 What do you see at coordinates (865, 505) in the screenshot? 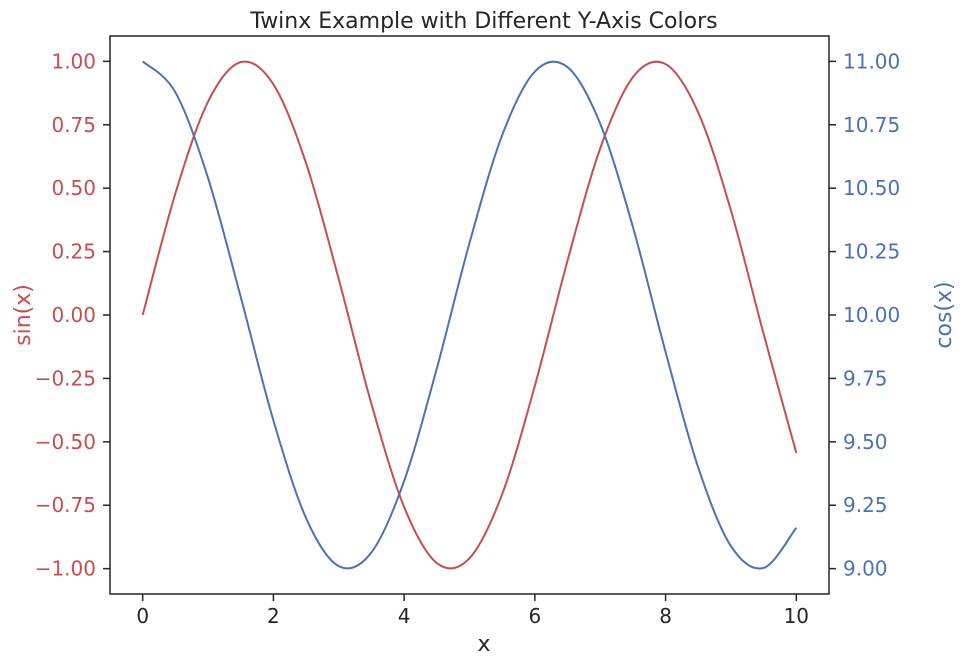
I see `y-right-tick-label: 9.25` at bounding box center [865, 505].